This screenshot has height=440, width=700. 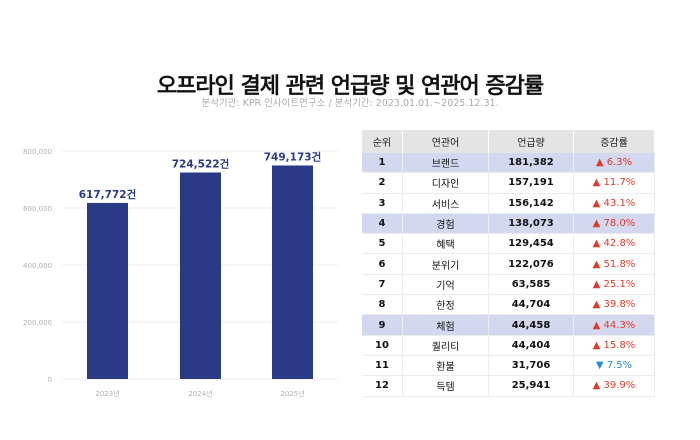 What do you see at coordinates (37, 266) in the screenshot?
I see `y-tick-label: 400,000` at bounding box center [37, 266].